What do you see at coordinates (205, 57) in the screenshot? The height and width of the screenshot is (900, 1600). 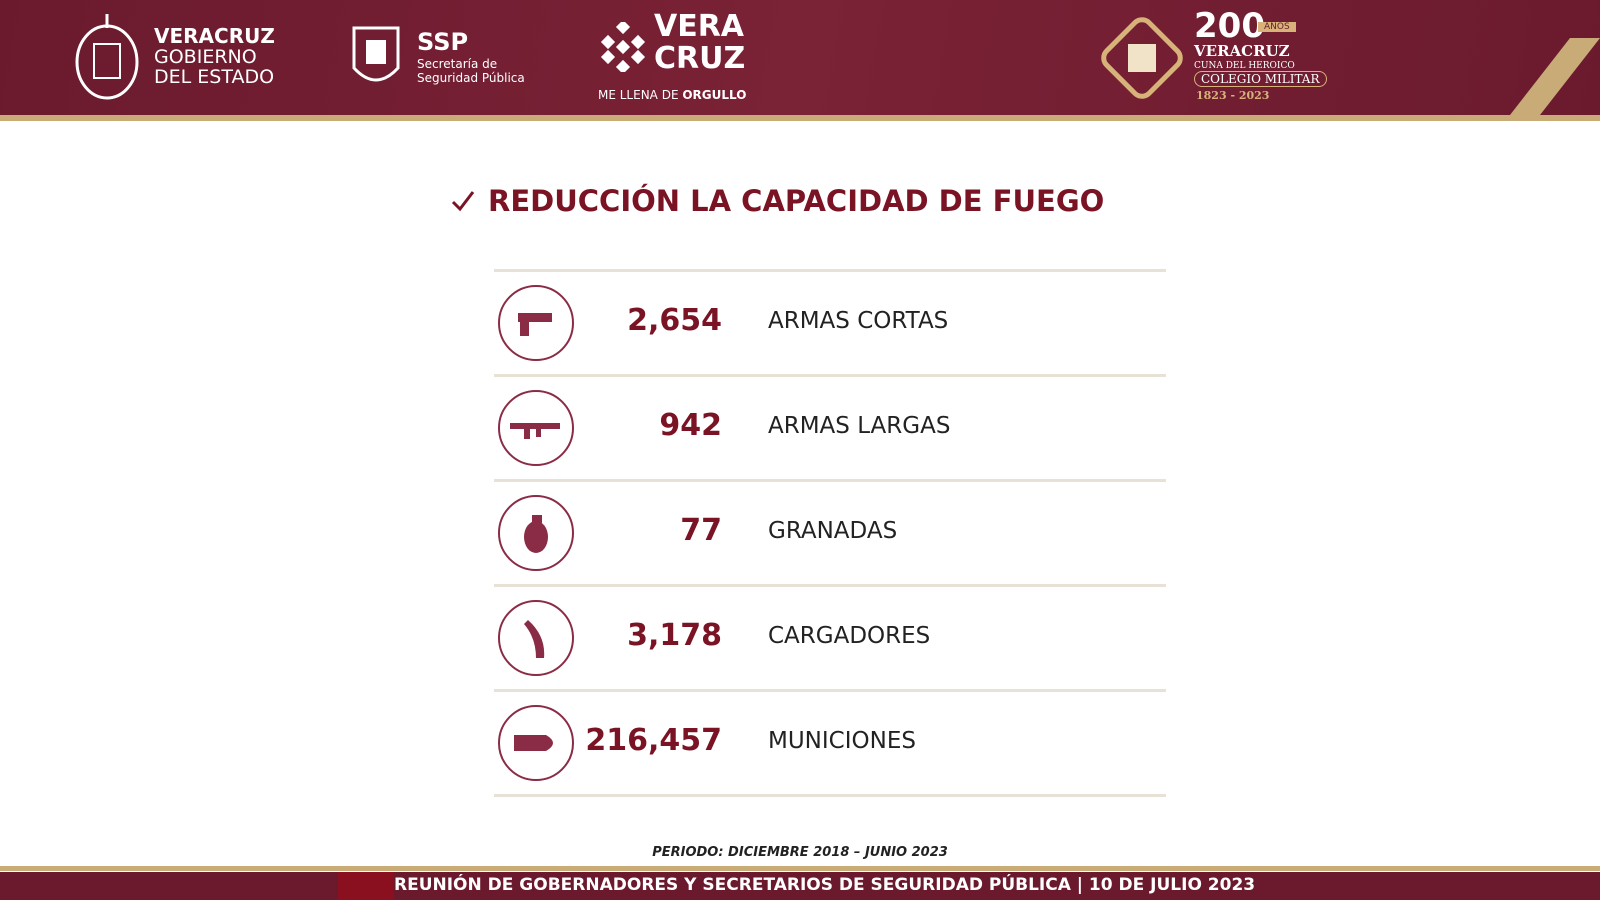 I see `gob-line2: GOBIERNO` at bounding box center [205, 57].